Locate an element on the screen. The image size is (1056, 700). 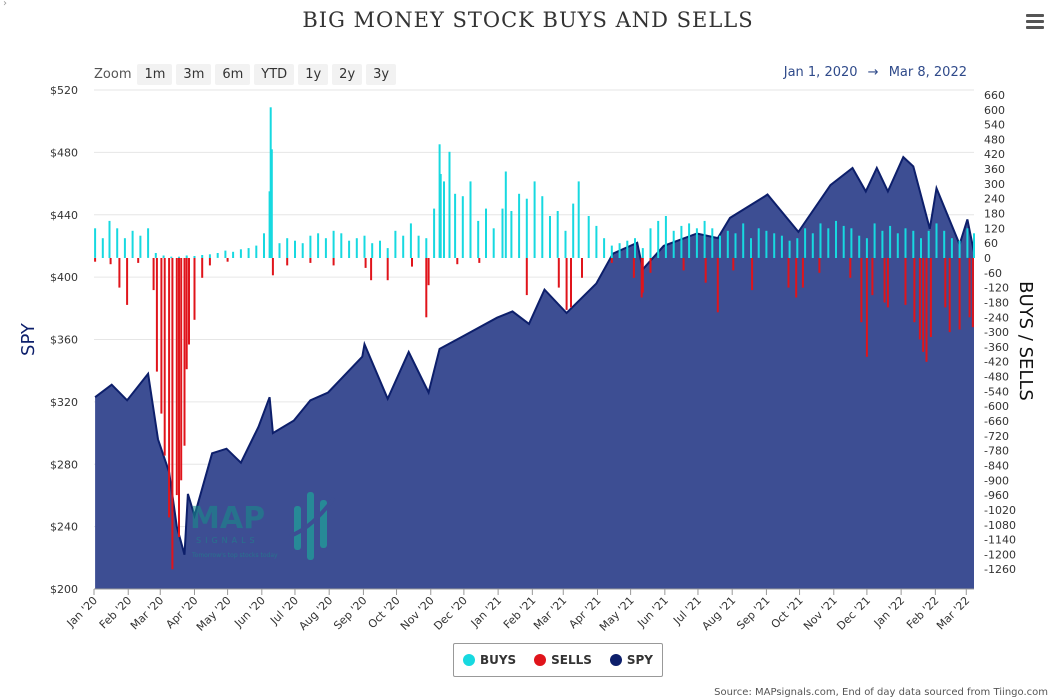
x-tick-label: Jun '20 is located at coordinates (249, 612).